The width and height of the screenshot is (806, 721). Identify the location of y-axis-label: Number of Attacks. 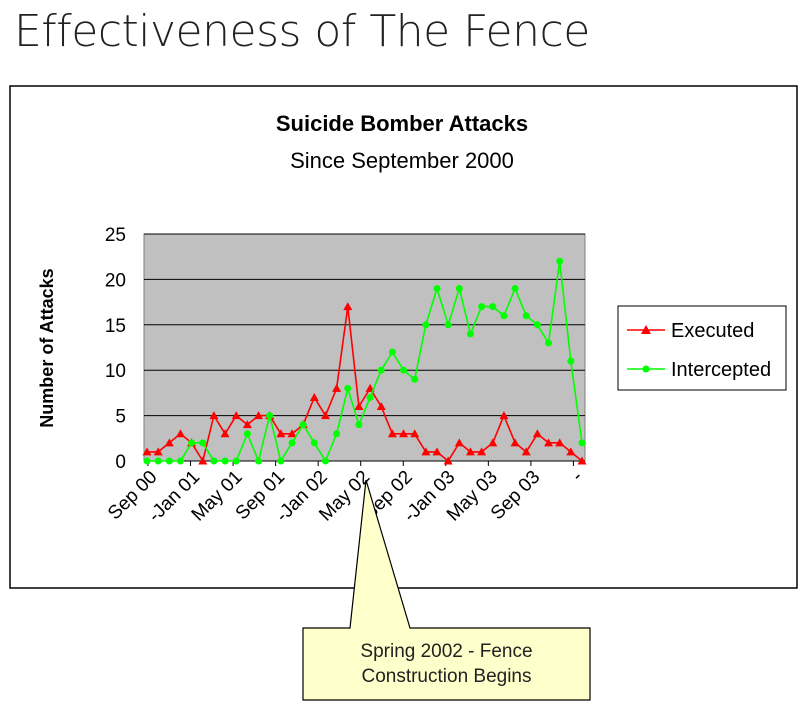
(47, 347).